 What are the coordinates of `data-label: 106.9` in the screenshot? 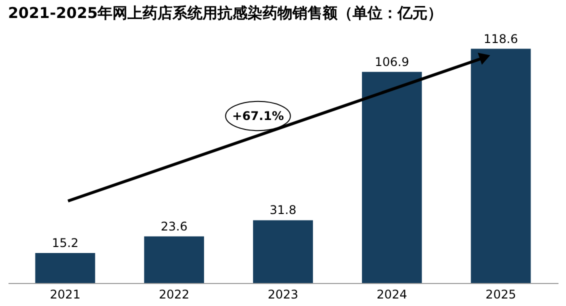 It's located at (392, 61).